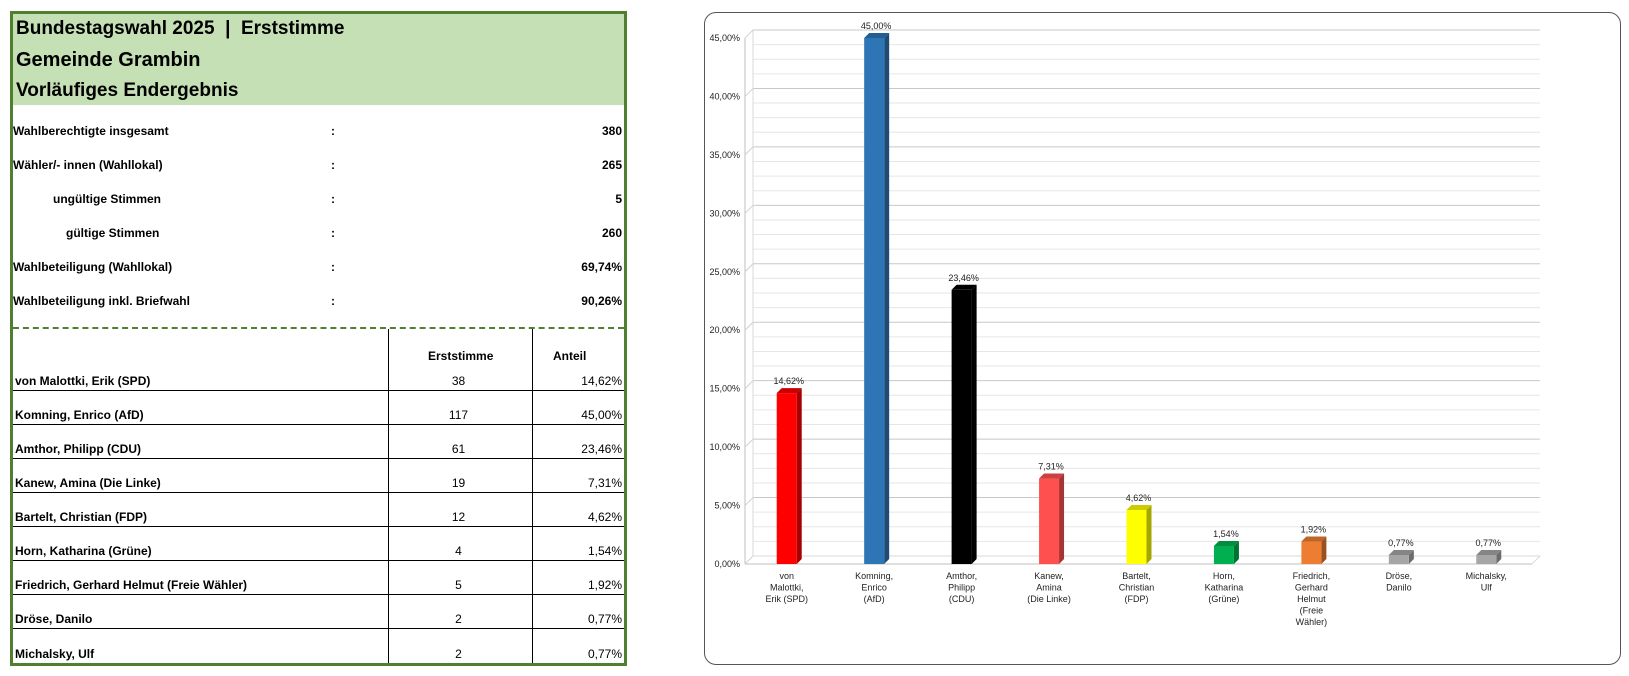 This screenshot has width=1629, height=676. What do you see at coordinates (1312, 622) in the screenshot?
I see `category-label-line: Wähler)` at bounding box center [1312, 622].